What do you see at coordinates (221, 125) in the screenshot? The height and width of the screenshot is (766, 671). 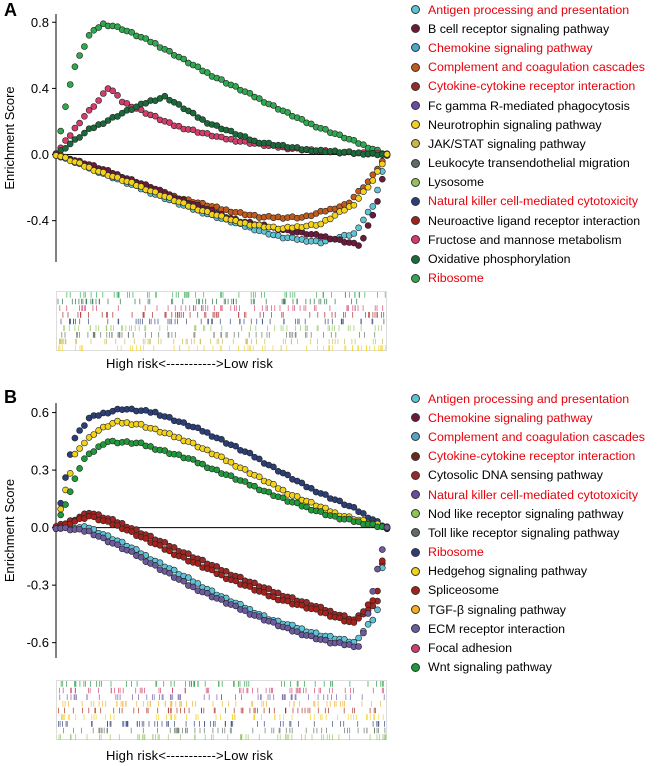 I see `series-oxidative-phosphorylation` at bounding box center [221, 125].